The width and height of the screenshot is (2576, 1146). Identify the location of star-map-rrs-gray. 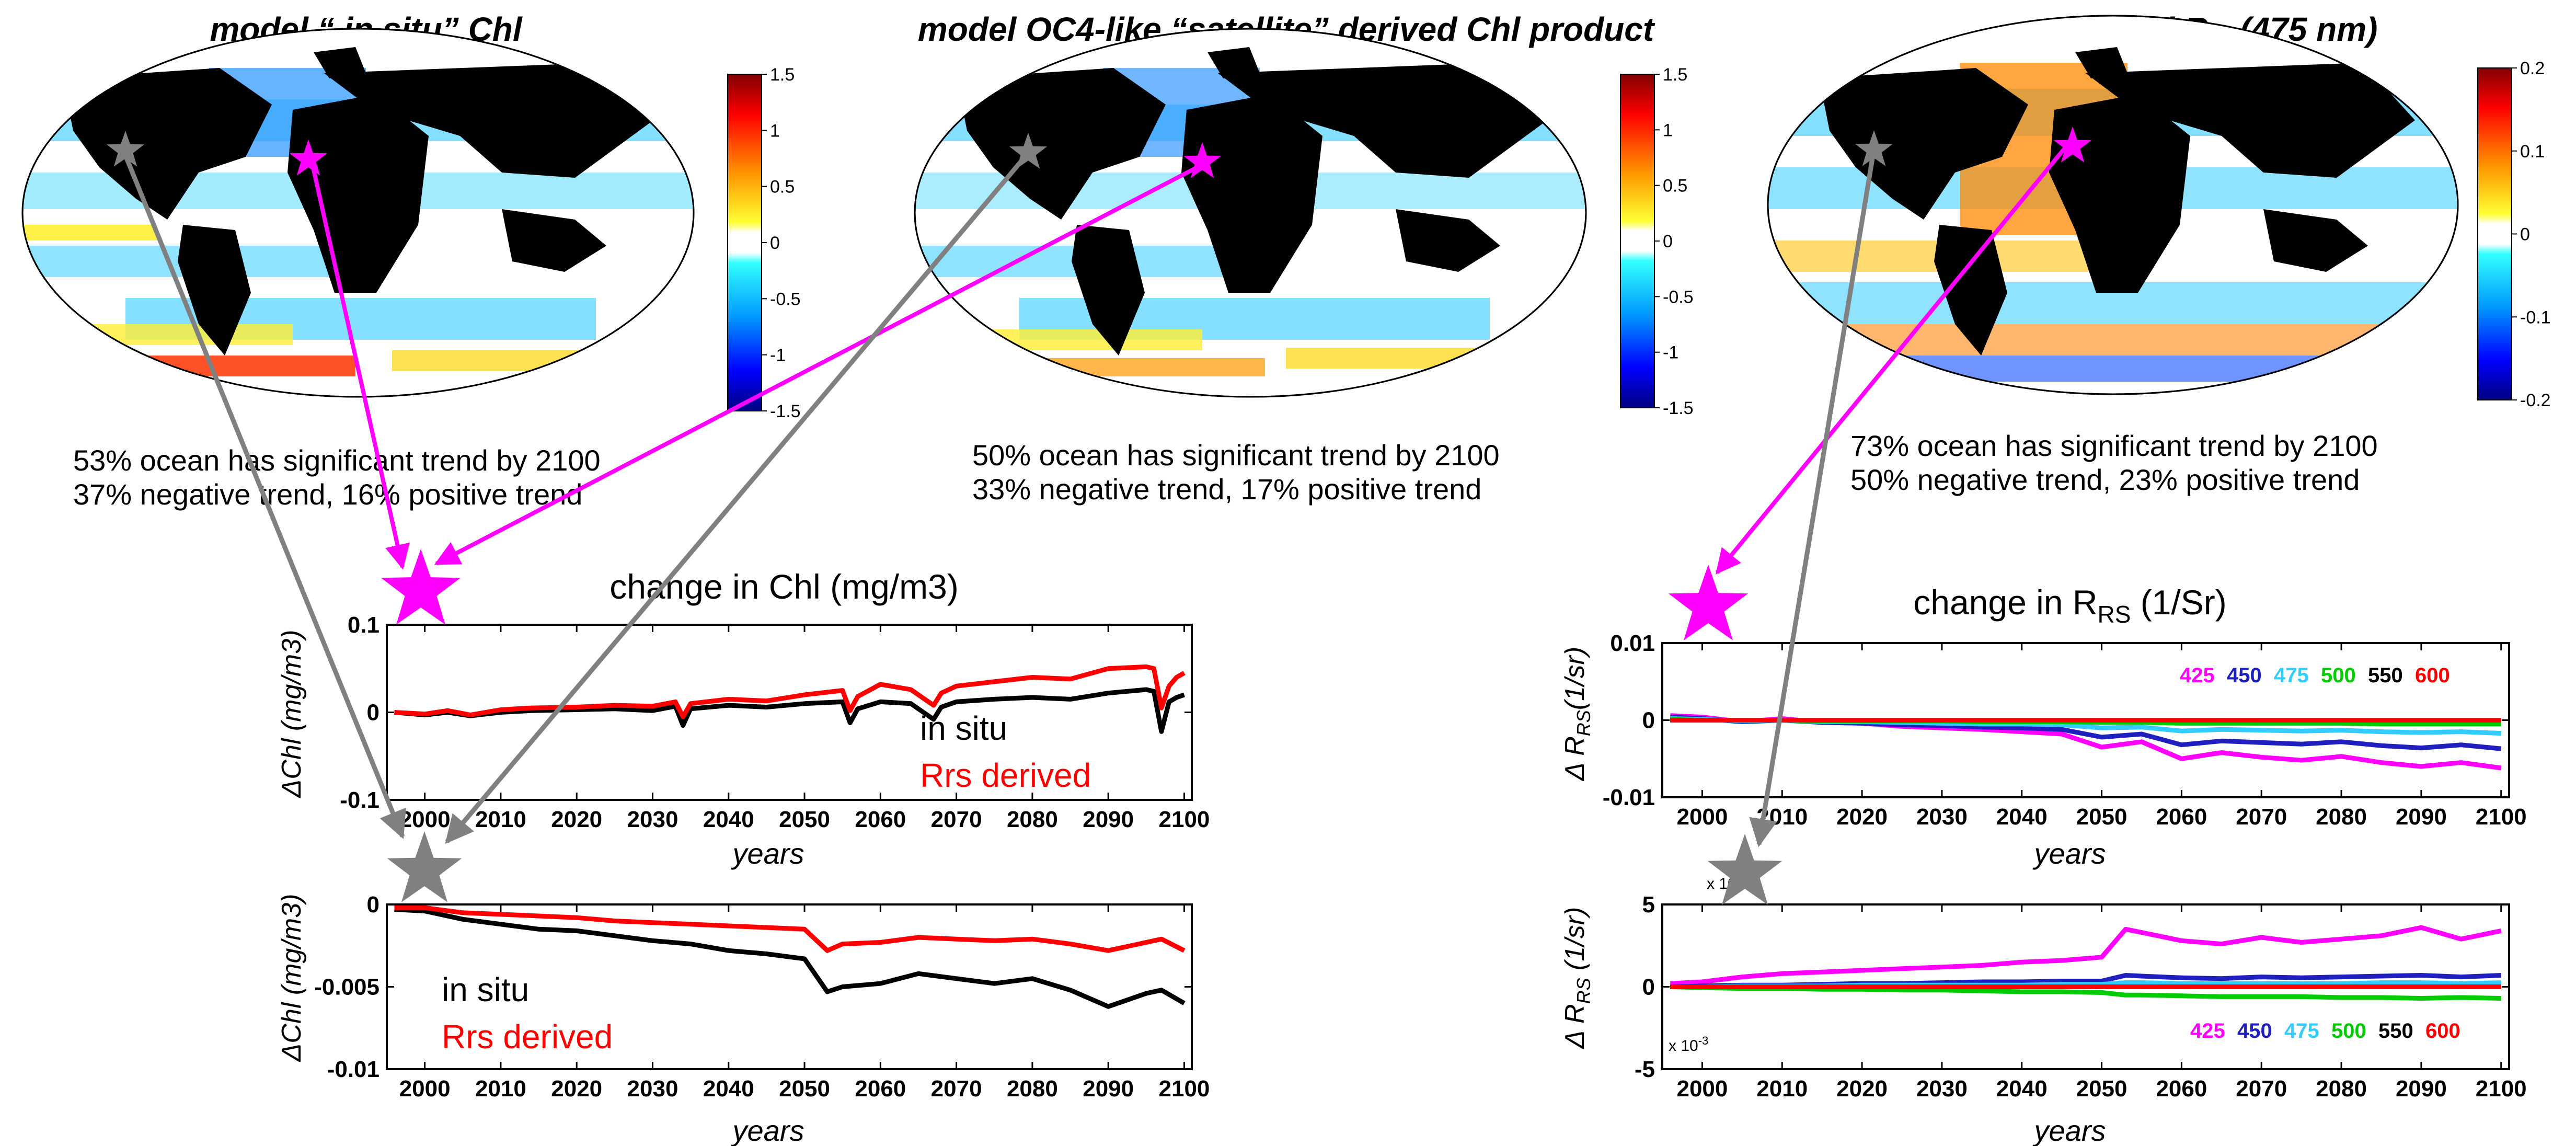
(1874, 148).